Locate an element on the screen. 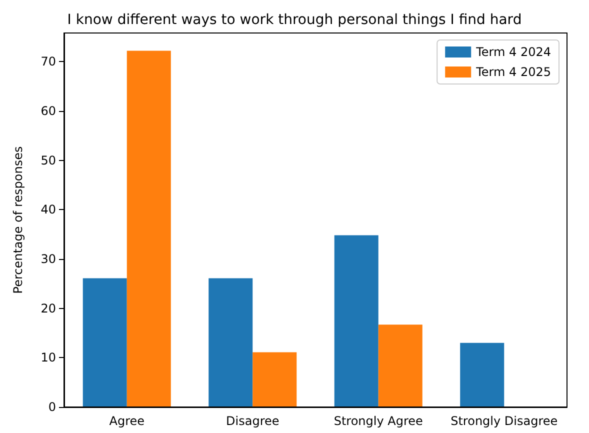  legend-label: Term 4 2024 is located at coordinates (513, 52).